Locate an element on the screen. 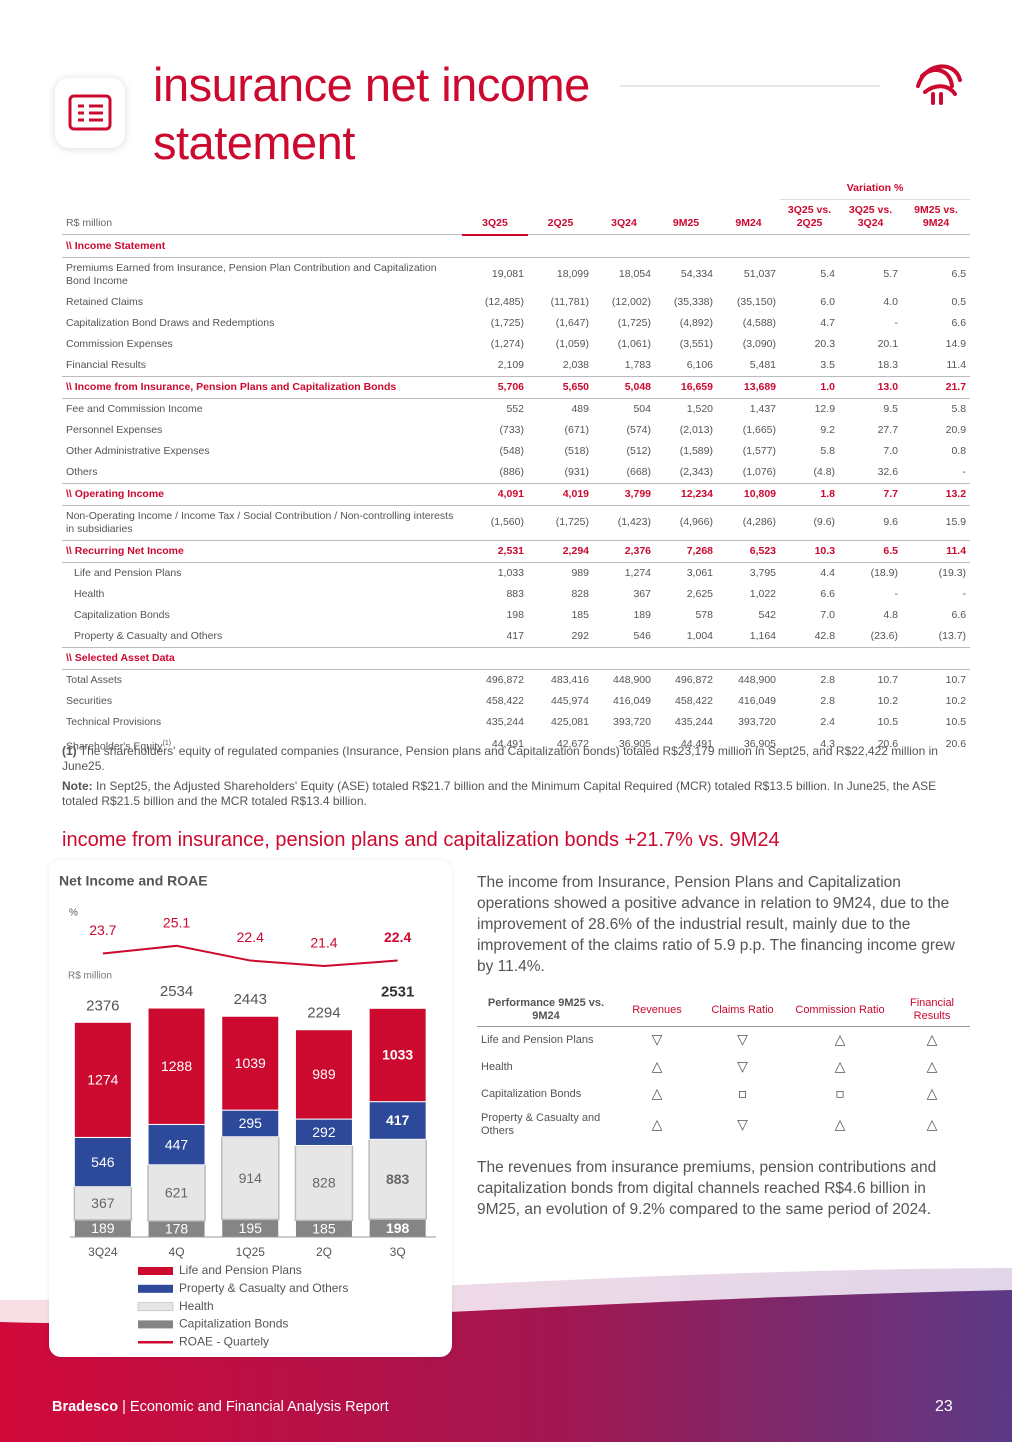 The width and height of the screenshot is (1012, 1442). column-header: Commission Ratio is located at coordinates (840, 1010).